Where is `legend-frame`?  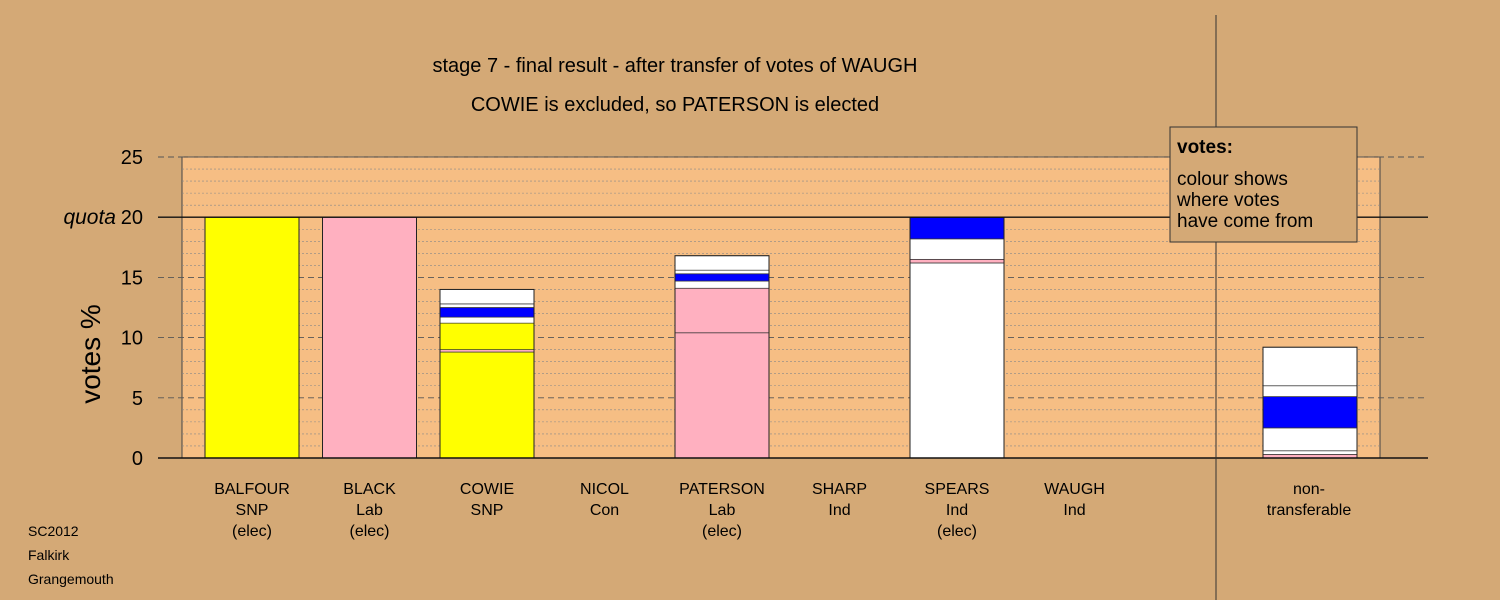 legend-frame is located at coordinates (1263, 184).